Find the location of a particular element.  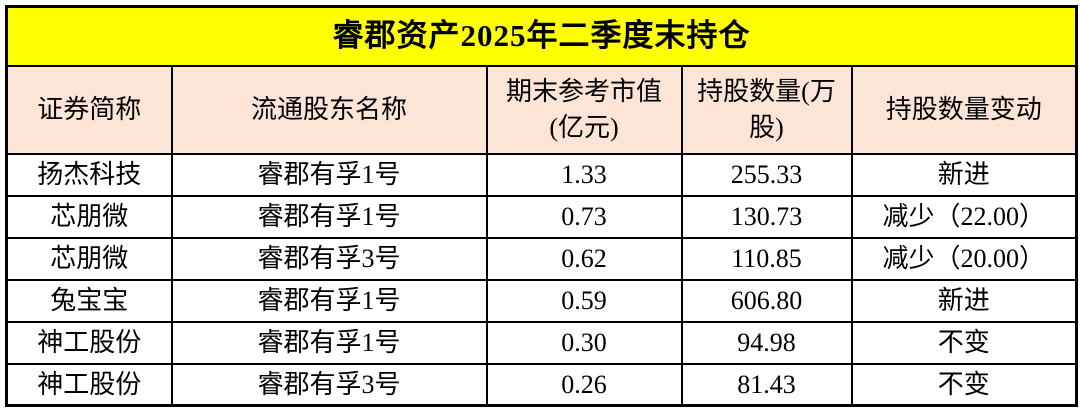

cell-market-value: 0.30 is located at coordinates (584, 342).